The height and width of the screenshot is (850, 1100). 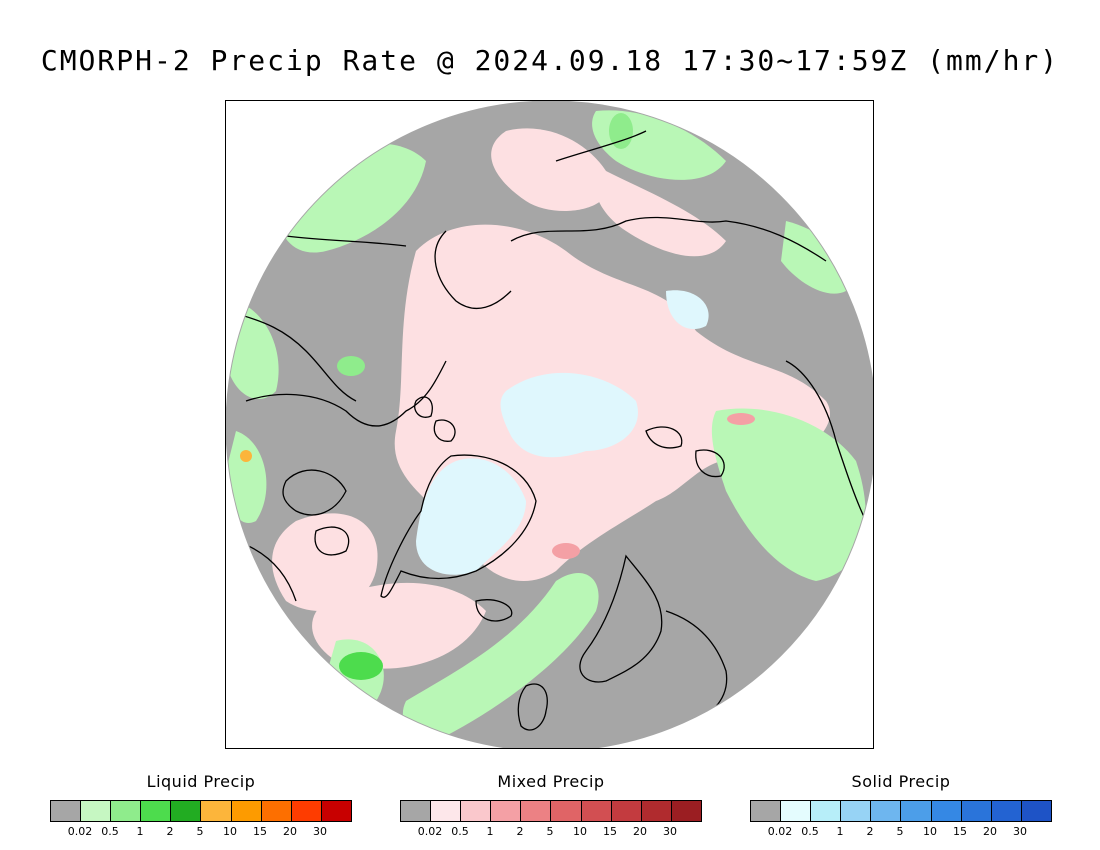 I want to click on solid-tick: 0.5, so click(x=810, y=831).